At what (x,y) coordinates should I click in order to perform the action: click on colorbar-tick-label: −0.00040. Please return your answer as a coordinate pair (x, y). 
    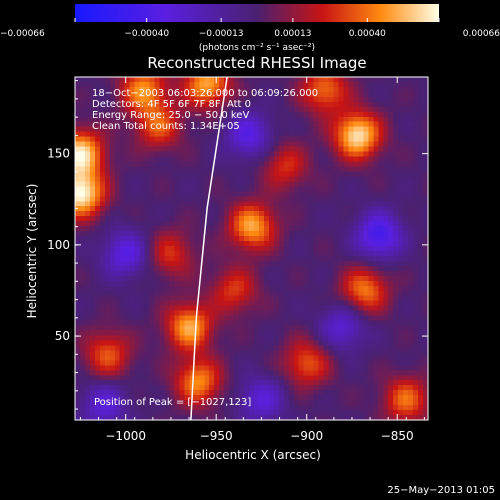
    Looking at the image, I should click on (146, 34).